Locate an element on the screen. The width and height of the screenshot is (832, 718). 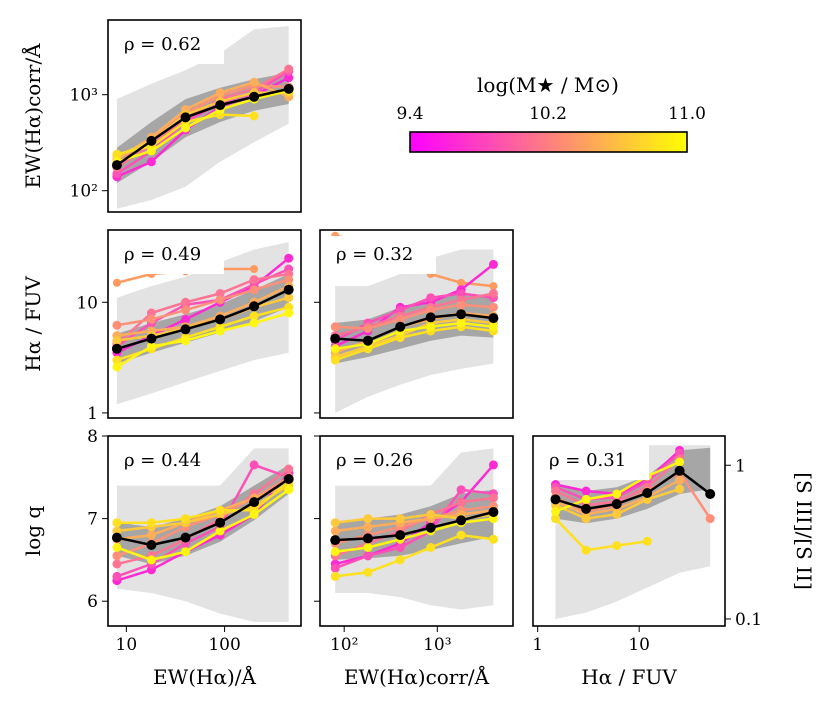
mass-bin-series-3-line is located at coordinates (202, 308).